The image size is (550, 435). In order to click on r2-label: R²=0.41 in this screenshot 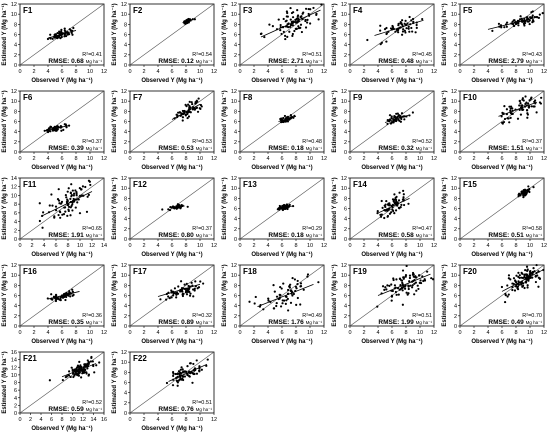, I will do `click(92, 55)`.